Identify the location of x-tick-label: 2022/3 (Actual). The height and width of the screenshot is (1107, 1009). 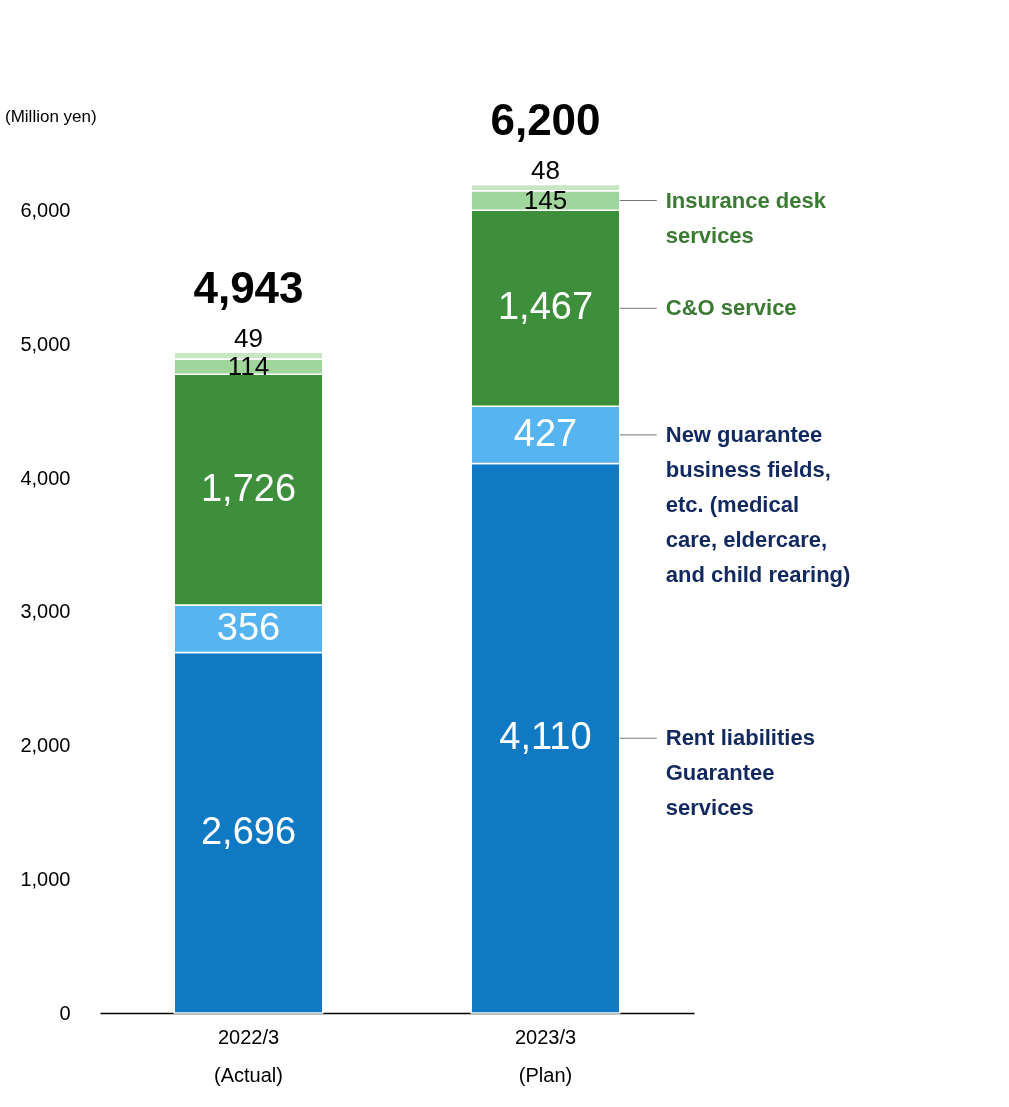
(248, 1055).